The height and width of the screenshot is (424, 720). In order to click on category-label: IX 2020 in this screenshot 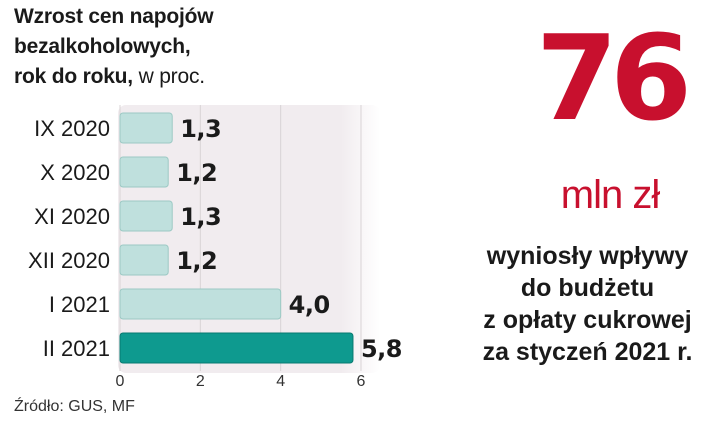, I will do `click(72, 128)`.